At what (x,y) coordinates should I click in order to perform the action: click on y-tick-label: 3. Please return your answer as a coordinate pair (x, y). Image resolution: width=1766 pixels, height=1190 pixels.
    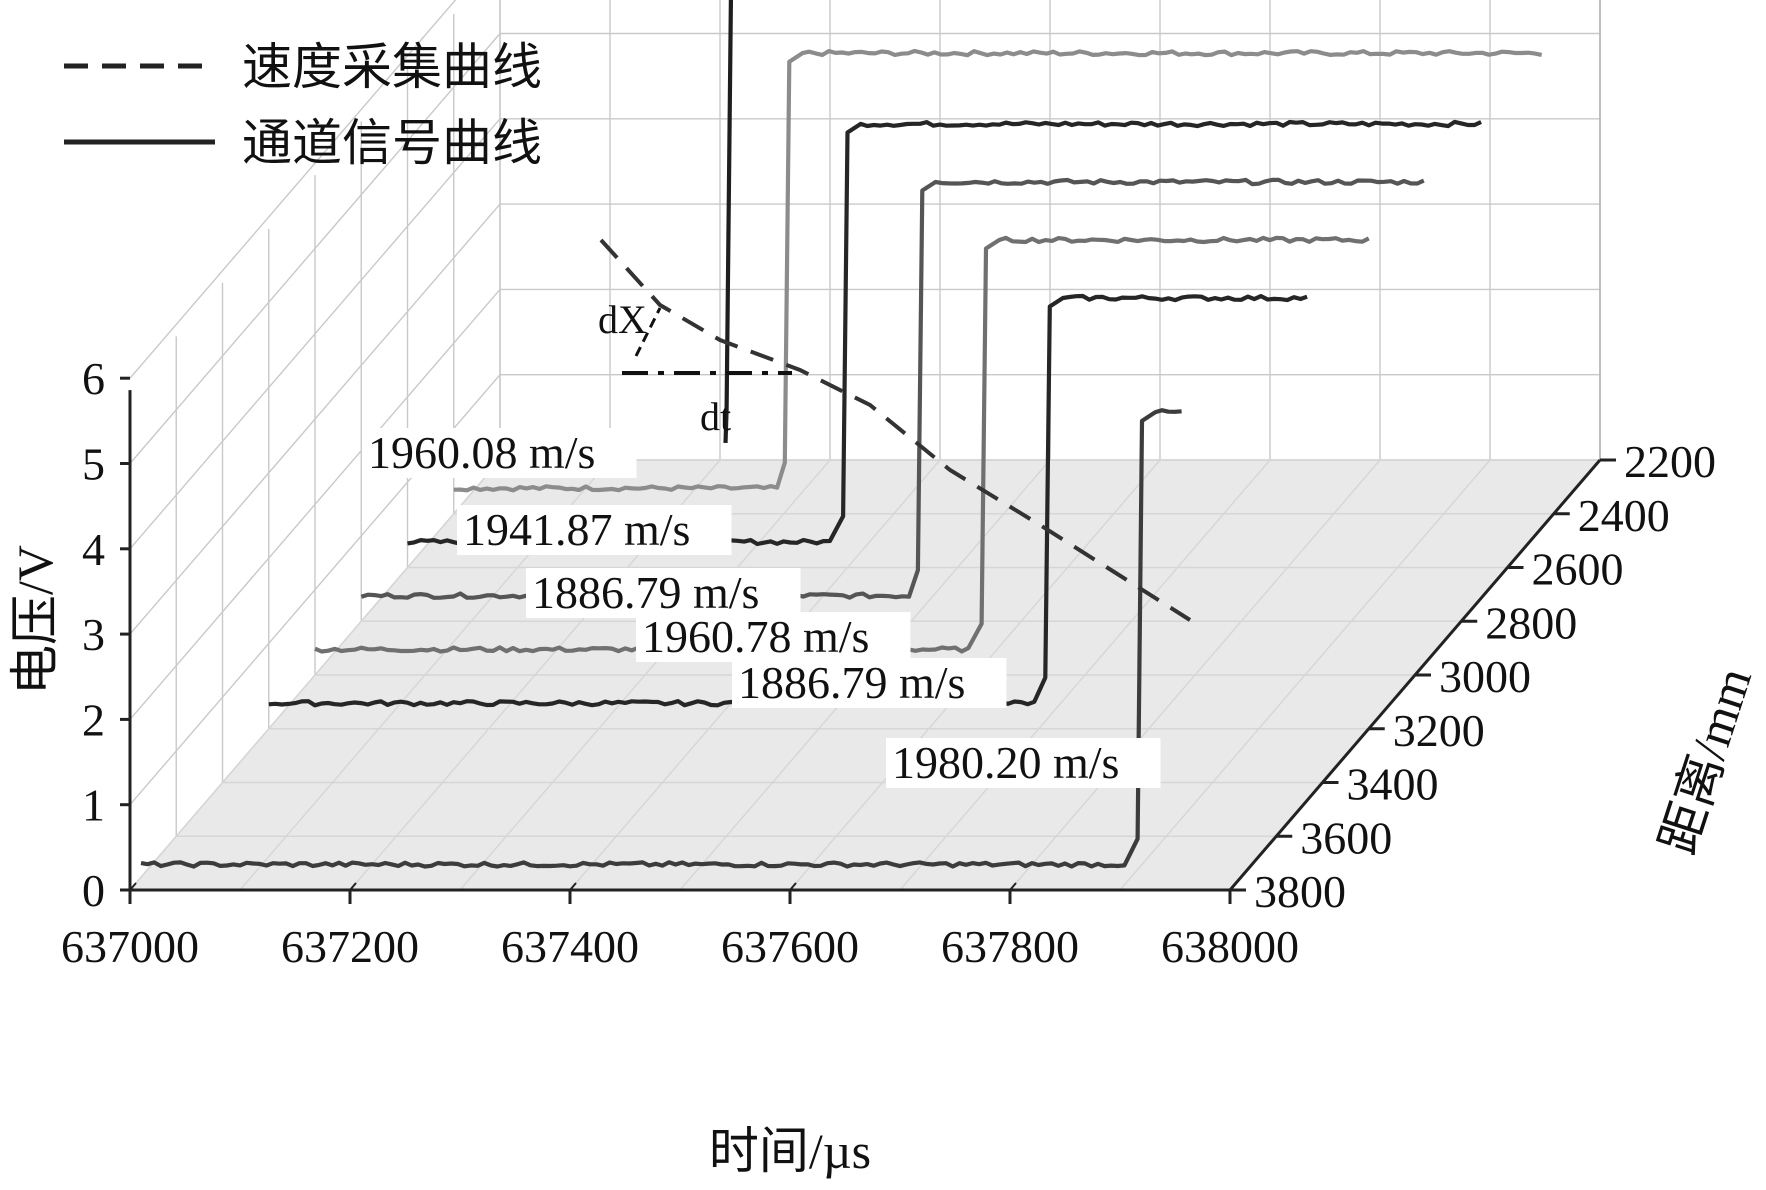
    Looking at the image, I should click on (93, 634).